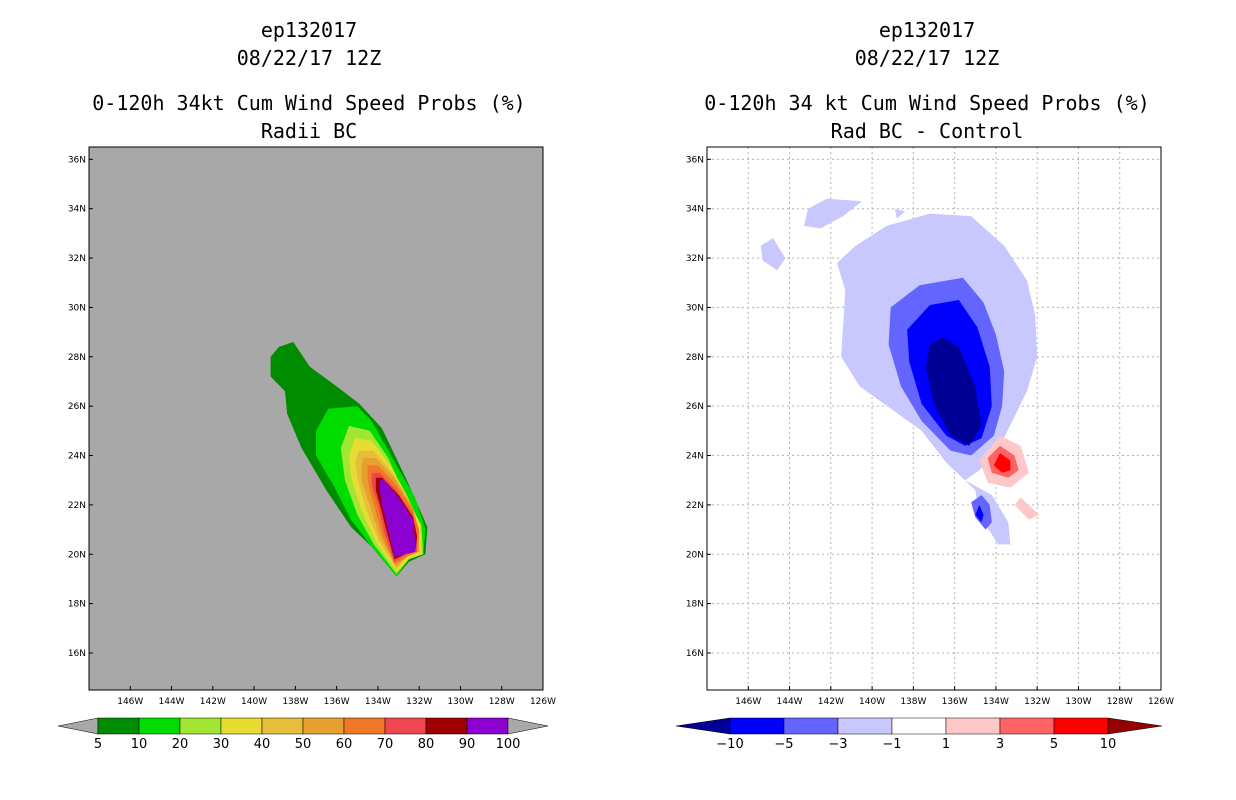  Describe the element at coordinates (703, 726) in the screenshot. I see `colorbar-left-arrow` at that location.